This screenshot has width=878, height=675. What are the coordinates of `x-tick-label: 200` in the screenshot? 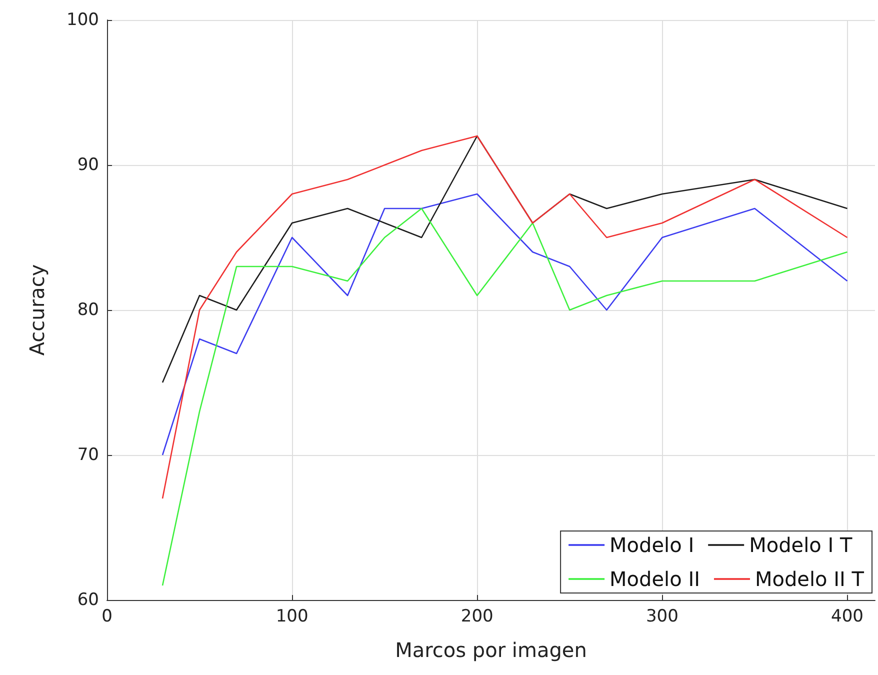 It's located at (477, 616).